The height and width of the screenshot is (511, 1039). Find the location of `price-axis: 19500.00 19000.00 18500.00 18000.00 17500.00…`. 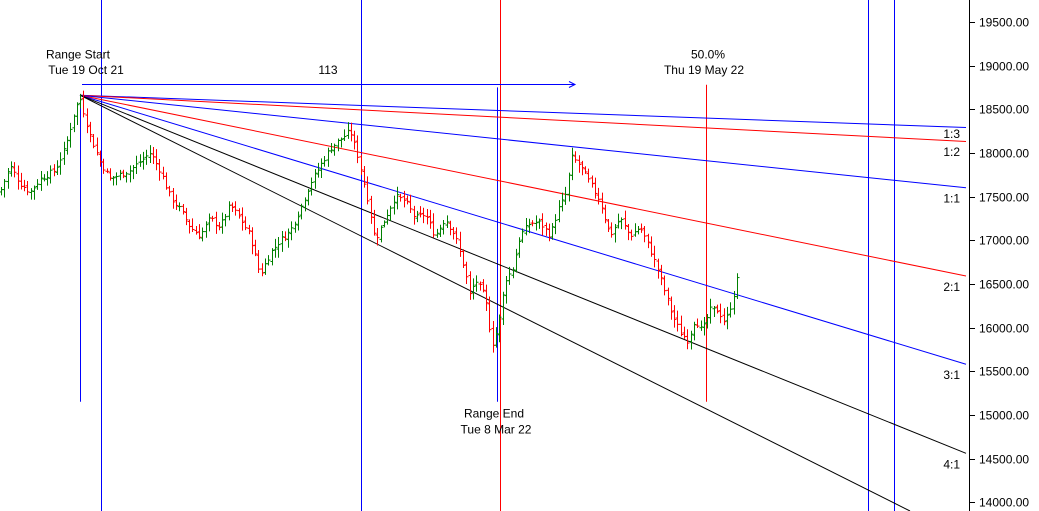

price-axis: 19500.00 19000.00 18500.00 18000.00 17500.00… is located at coordinates (999, 255).